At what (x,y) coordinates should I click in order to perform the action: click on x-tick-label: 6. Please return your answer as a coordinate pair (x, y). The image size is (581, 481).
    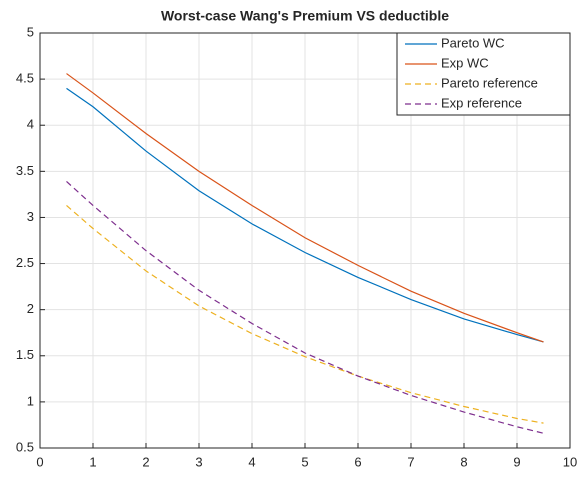
    Looking at the image, I should click on (357, 461).